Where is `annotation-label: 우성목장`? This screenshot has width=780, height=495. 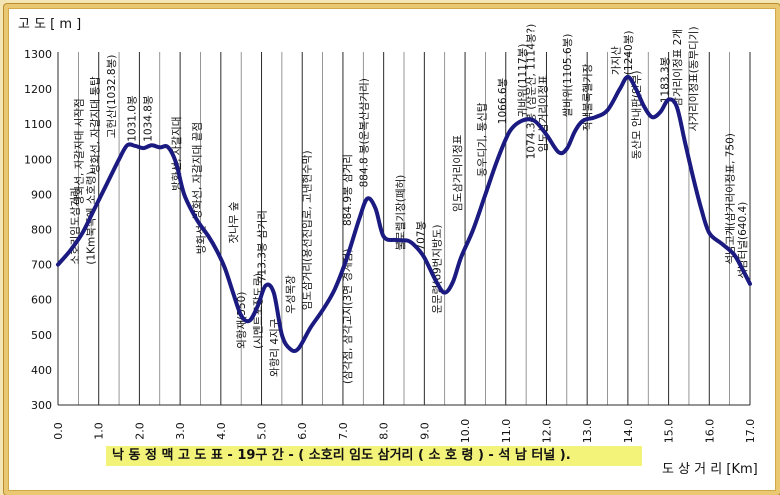
annotation-label: 우성목장 is located at coordinates (291, 294).